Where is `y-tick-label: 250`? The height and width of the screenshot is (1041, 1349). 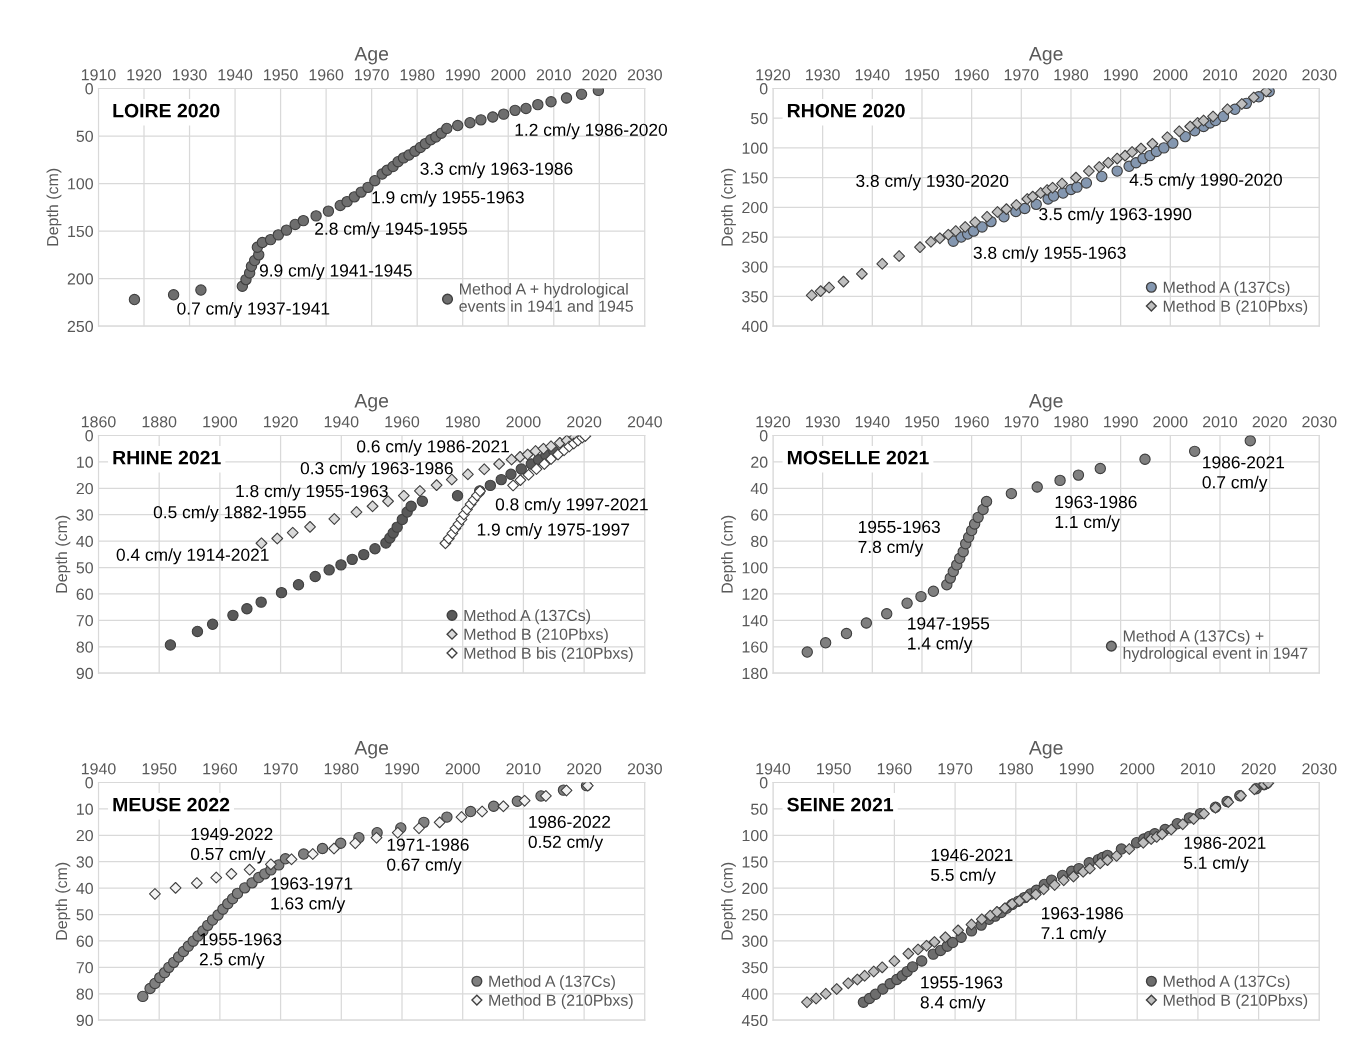 y-tick-label: 250 is located at coordinates (755, 915).